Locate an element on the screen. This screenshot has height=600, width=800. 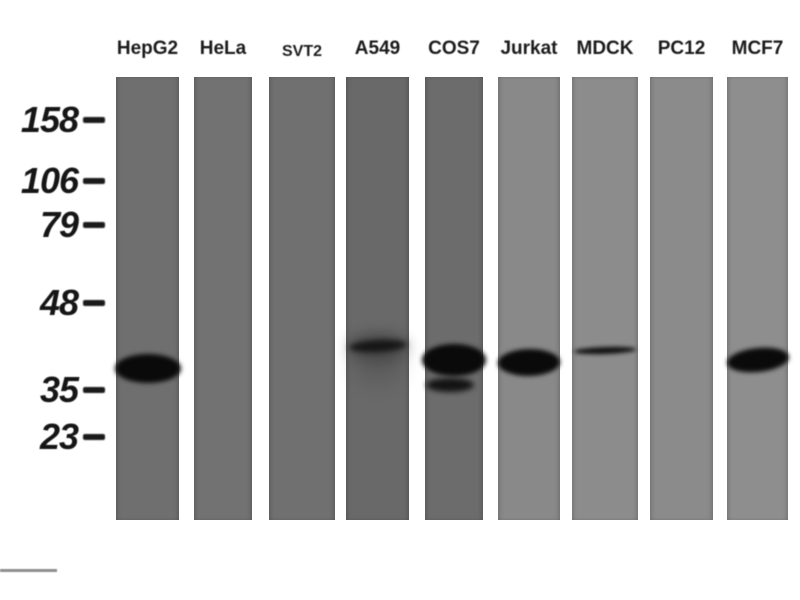
lane-label-cos7: COS7 is located at coordinates (454, 48).